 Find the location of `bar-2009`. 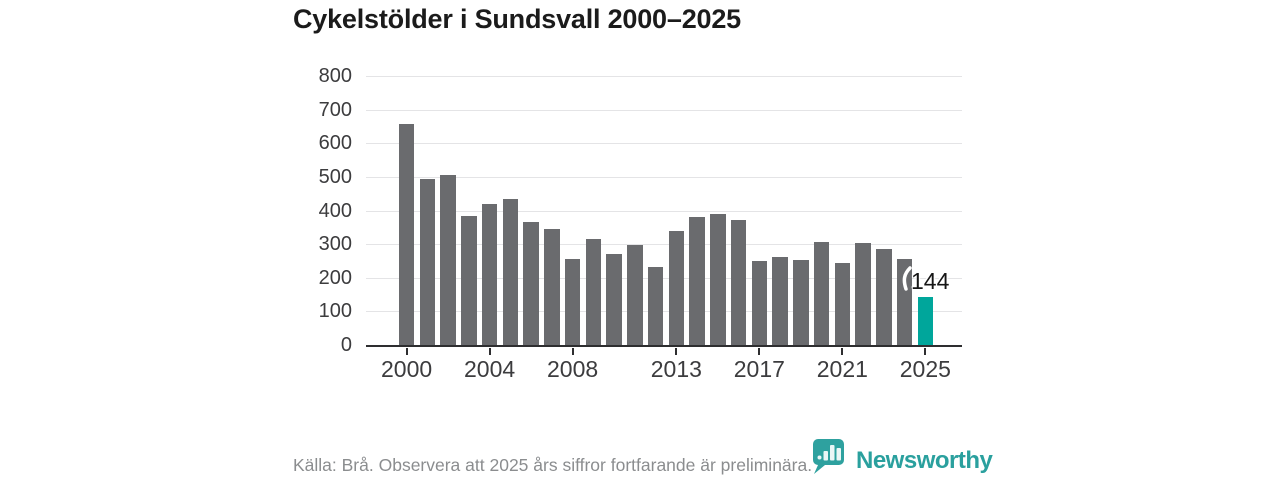

bar-2009 is located at coordinates (593, 292).